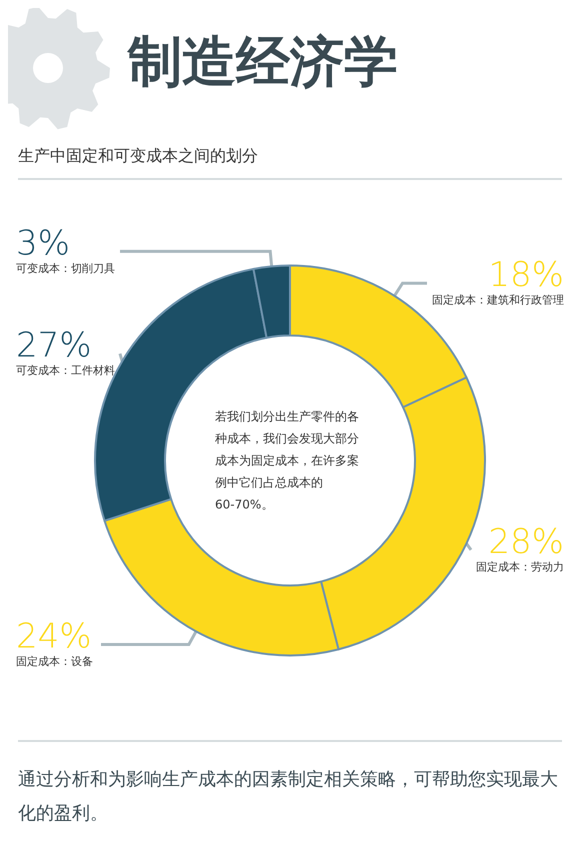 This screenshot has width=580, height=845. Describe the element at coordinates (287, 461) in the screenshot. I see `text: 若我们划分出生产零件的各种成本，我们会发现大部分成本为固定成本，在许多案例中它们占总成本的60-70%。` at that location.